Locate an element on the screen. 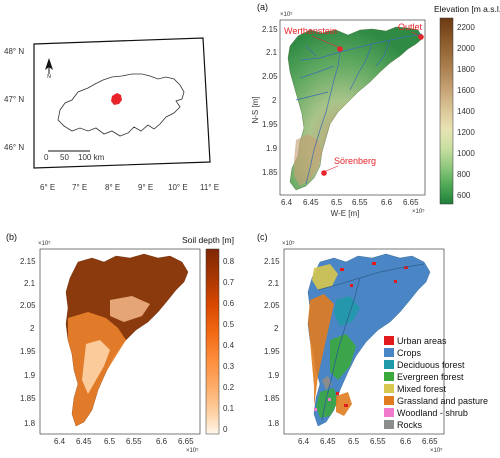  elev-tick-1200: 1200 is located at coordinates (466, 132).